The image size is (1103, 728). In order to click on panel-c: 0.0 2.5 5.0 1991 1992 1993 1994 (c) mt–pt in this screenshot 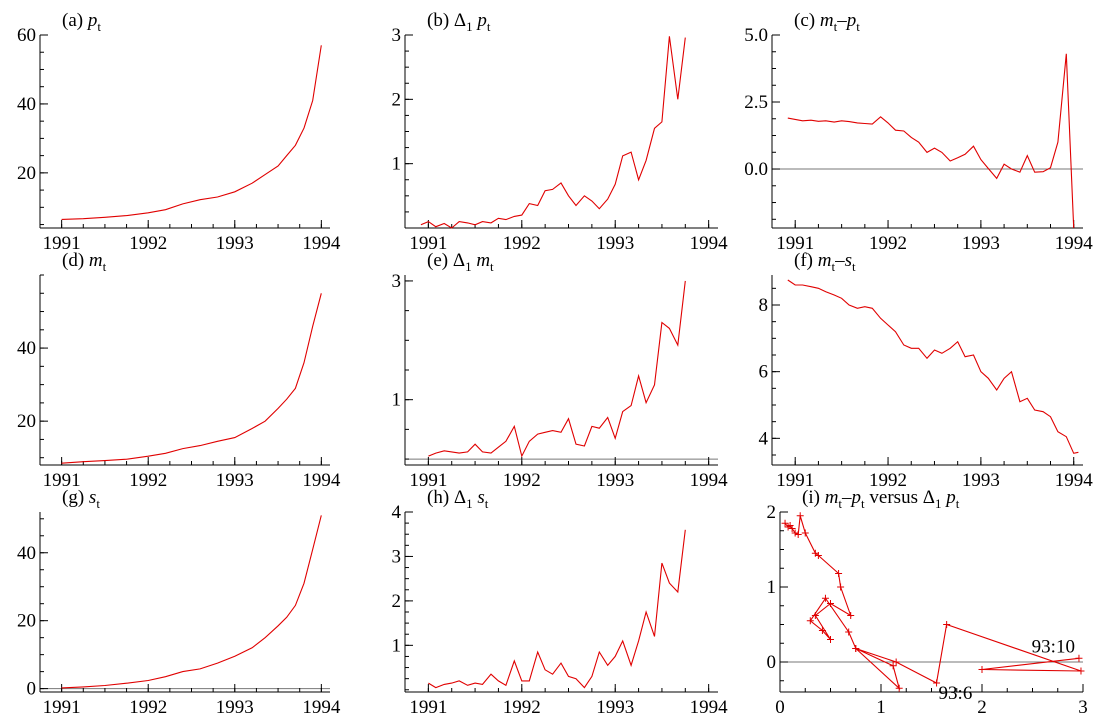, I will do `click(918, 132)`.